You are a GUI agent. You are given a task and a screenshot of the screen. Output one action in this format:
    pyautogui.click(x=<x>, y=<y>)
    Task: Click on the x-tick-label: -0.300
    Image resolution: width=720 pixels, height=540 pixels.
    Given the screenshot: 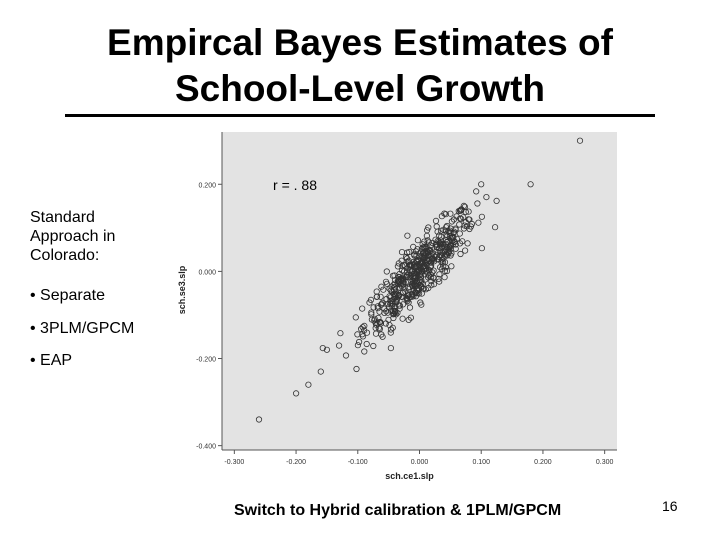 What is the action you would take?
    pyautogui.click(x=234, y=462)
    